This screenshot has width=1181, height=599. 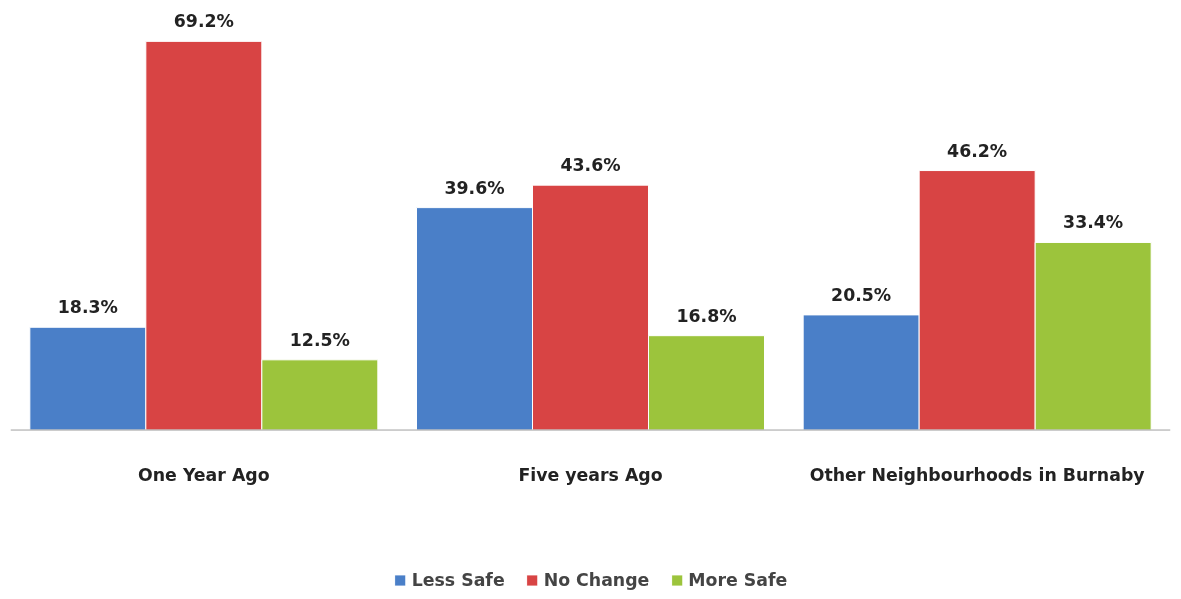 What do you see at coordinates (590, 475) in the screenshot?
I see `x-tick-label: Five years Ago` at bounding box center [590, 475].